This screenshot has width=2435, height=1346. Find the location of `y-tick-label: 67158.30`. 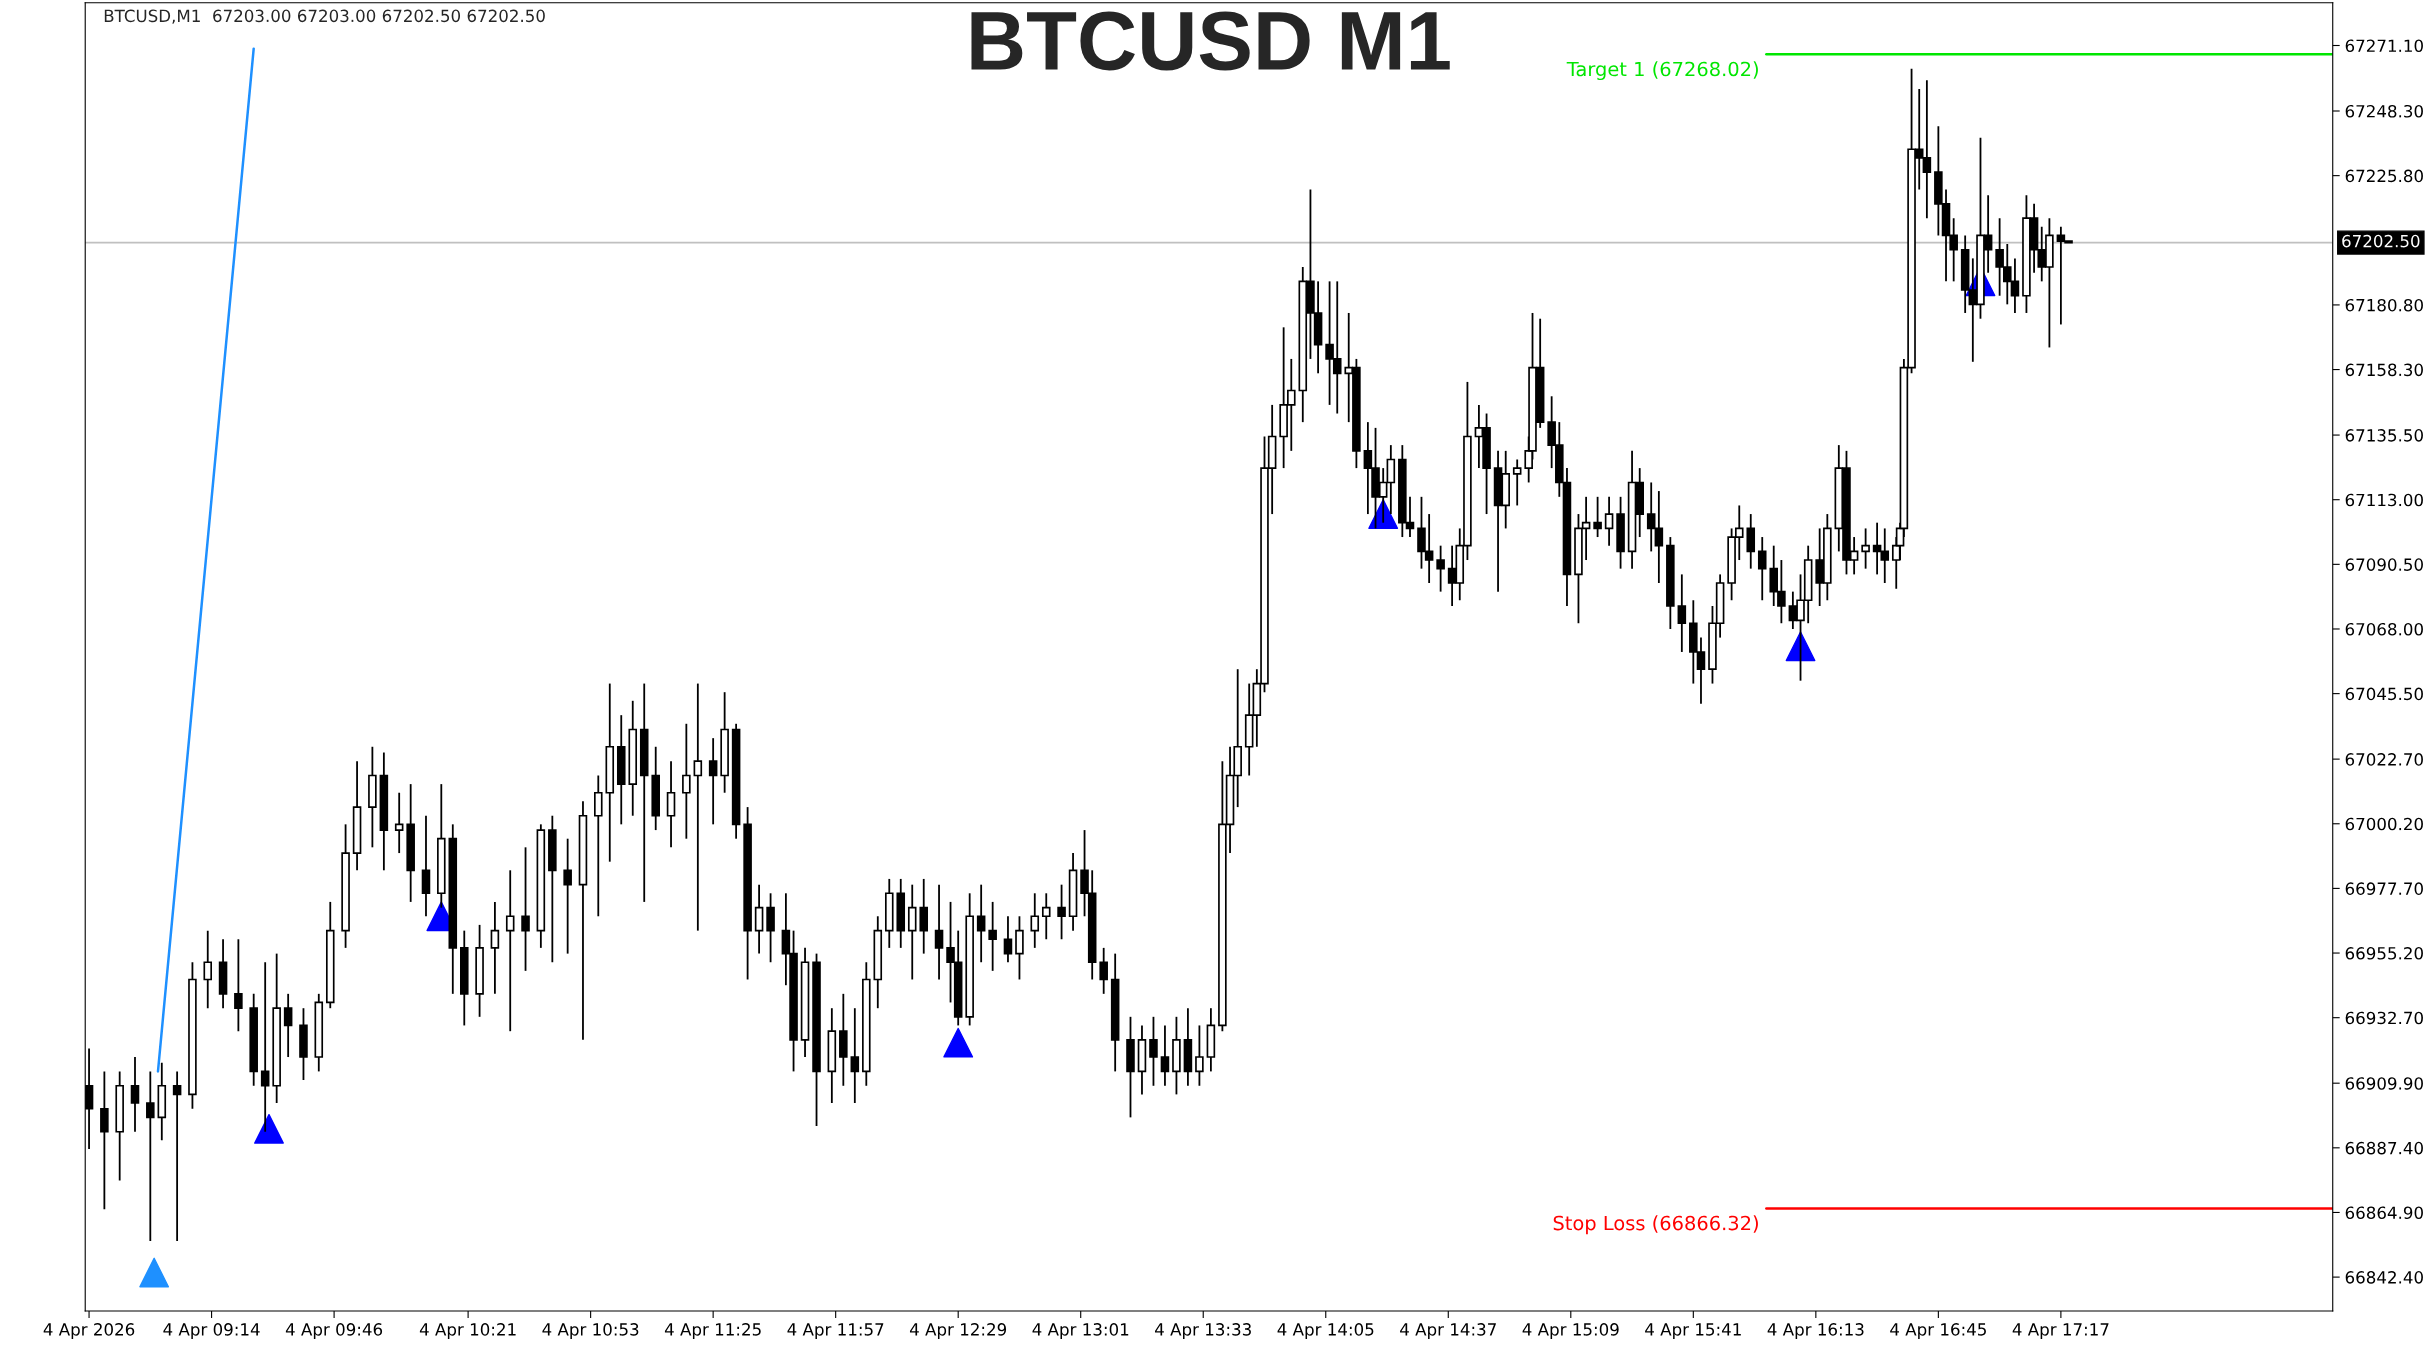

y-tick-label: 67158.30 is located at coordinates (2384, 370).